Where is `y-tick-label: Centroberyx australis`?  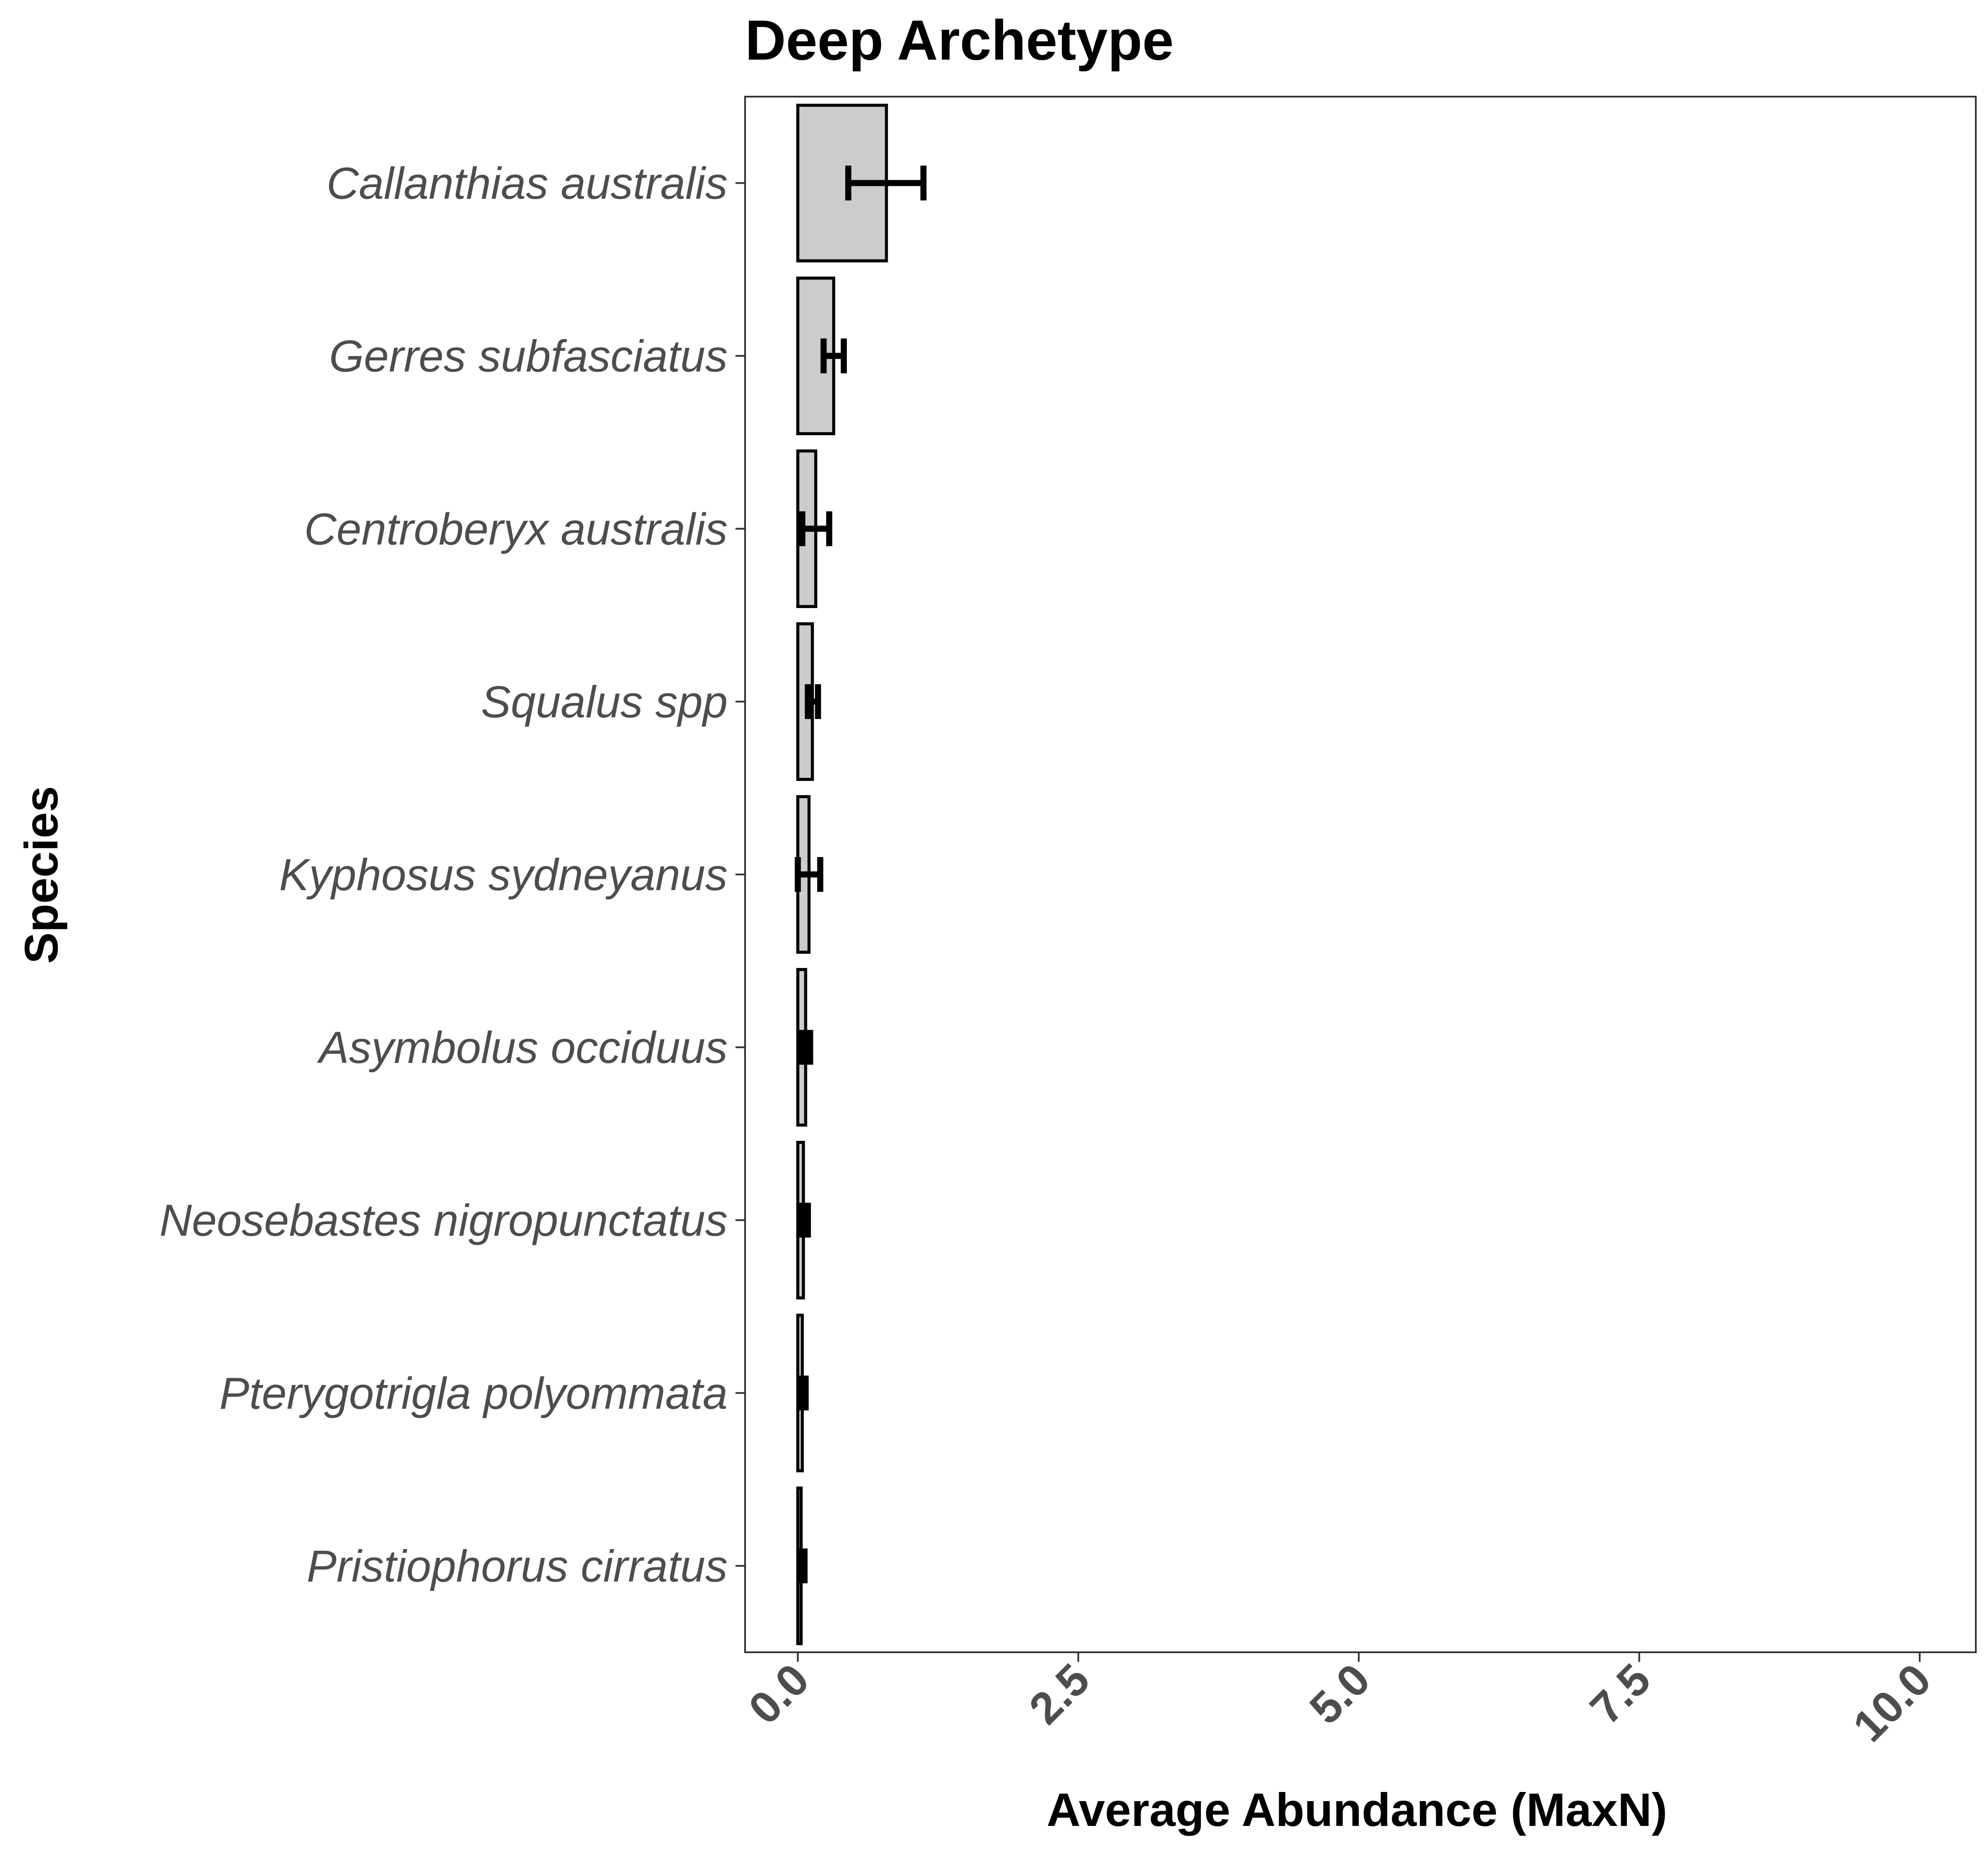 y-tick-label: Centroberyx australis is located at coordinates (516, 529).